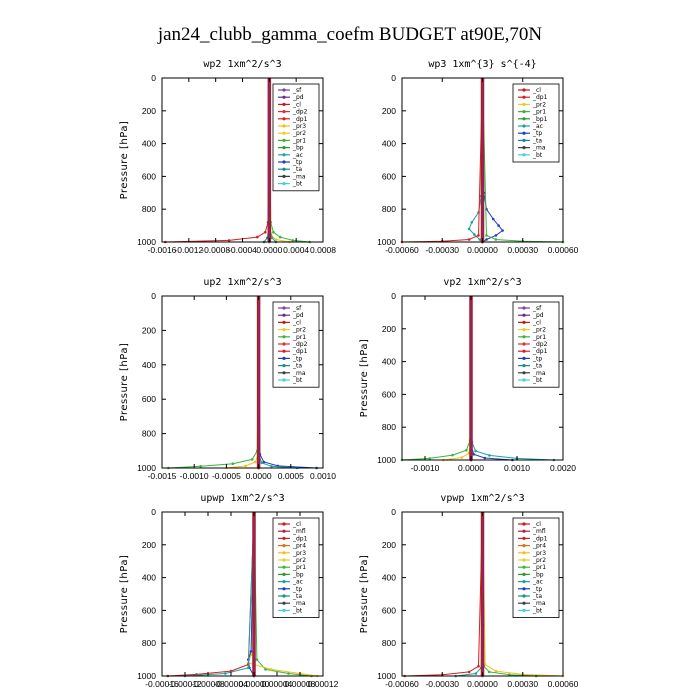 The image size is (700, 700). Describe the element at coordinates (323, 250) in the screenshot. I see `x-tick-label: 0.0008` at that location.